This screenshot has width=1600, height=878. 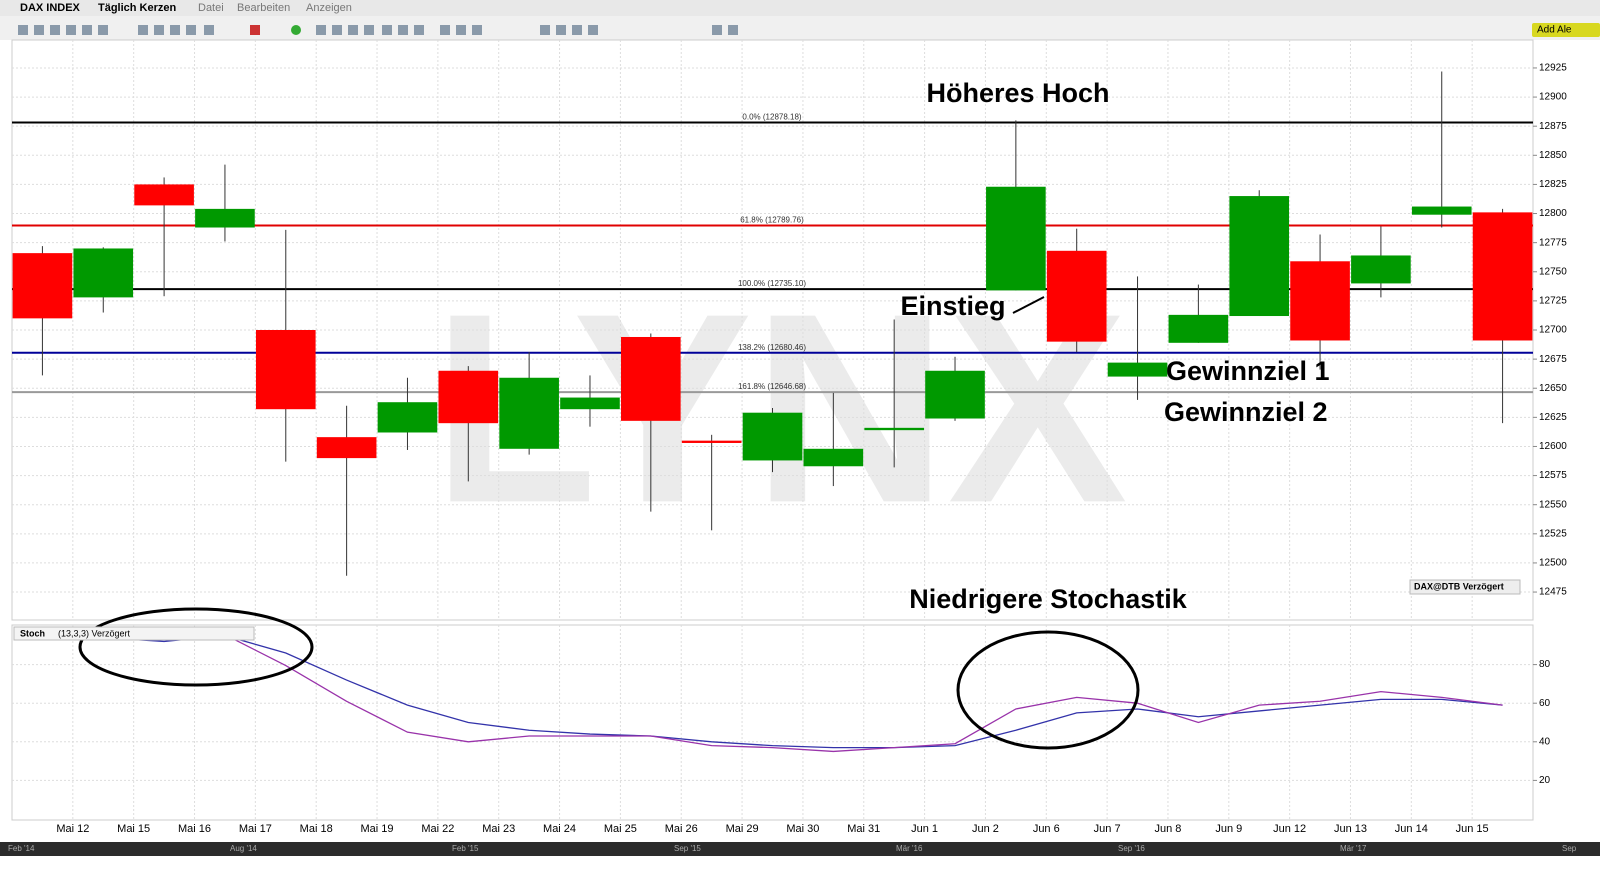 I want to click on fib-level-label: 138.2% (12680.46), so click(x=772, y=347).